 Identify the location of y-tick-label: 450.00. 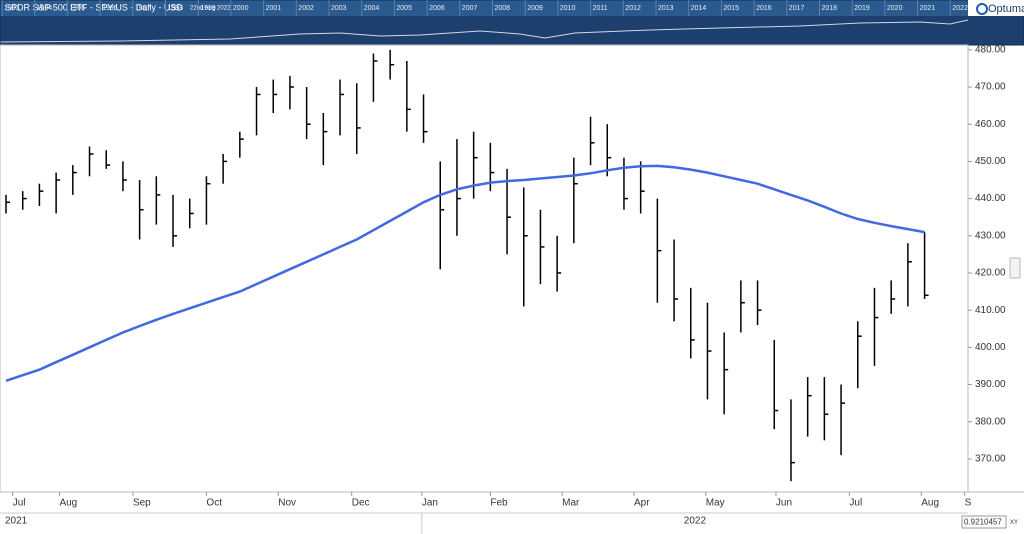
(990, 161).